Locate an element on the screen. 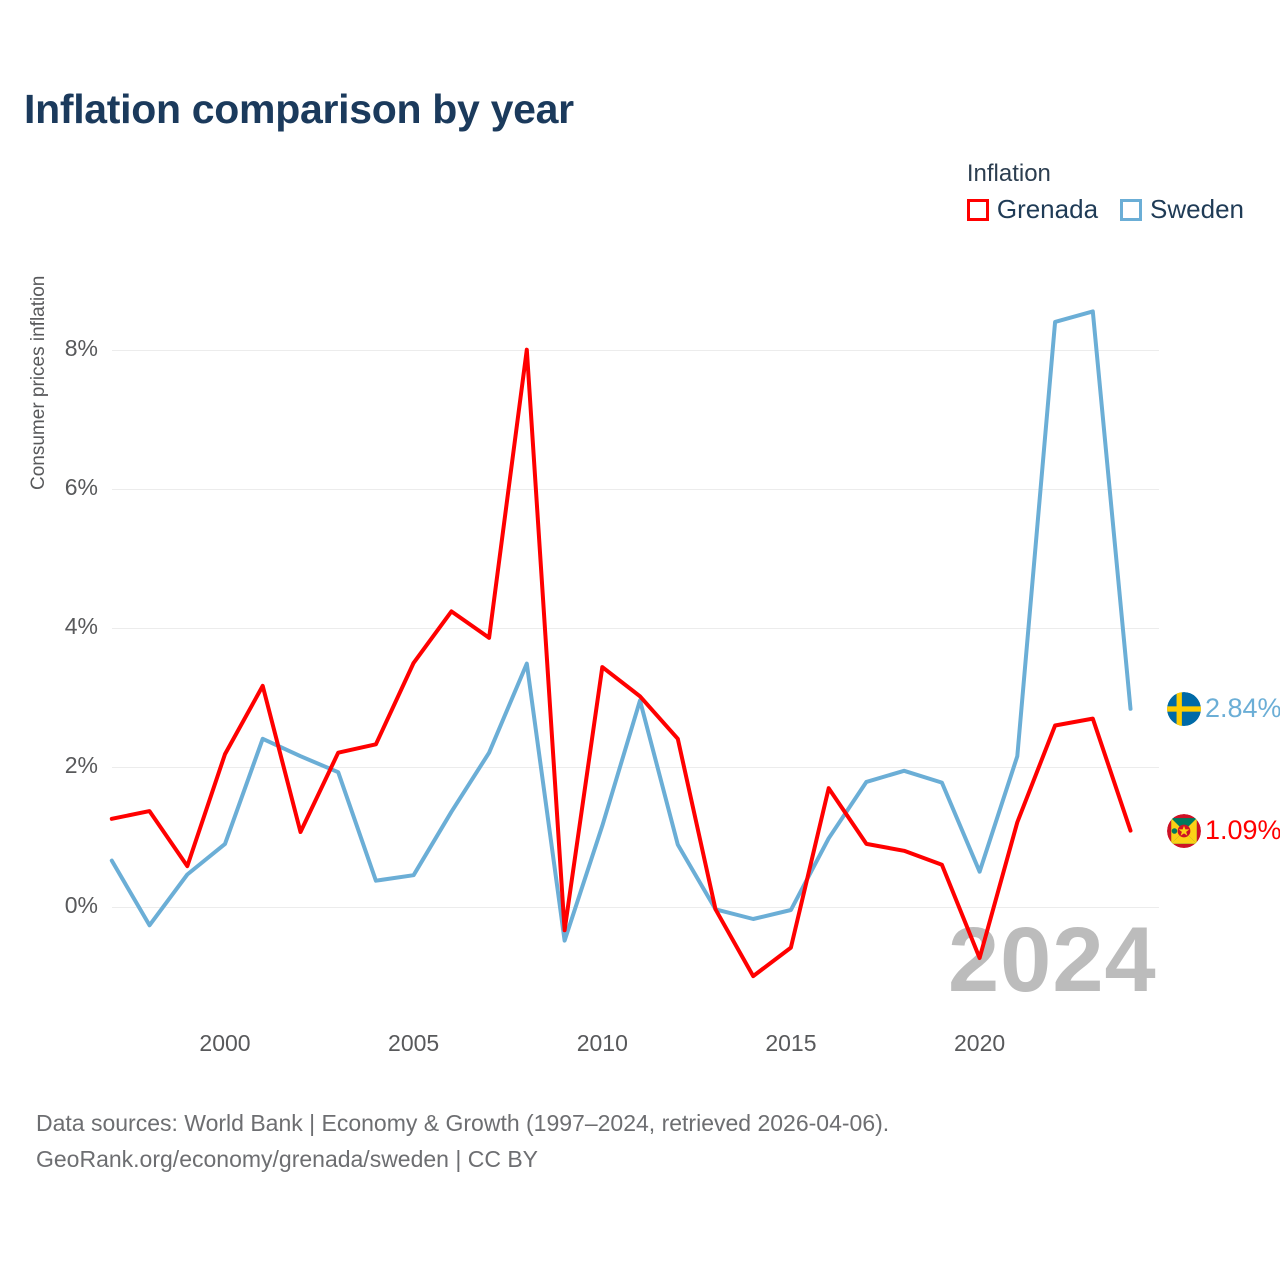 This screenshot has width=1280, height=1280. legend-swatch-grenada is located at coordinates (977, 209).